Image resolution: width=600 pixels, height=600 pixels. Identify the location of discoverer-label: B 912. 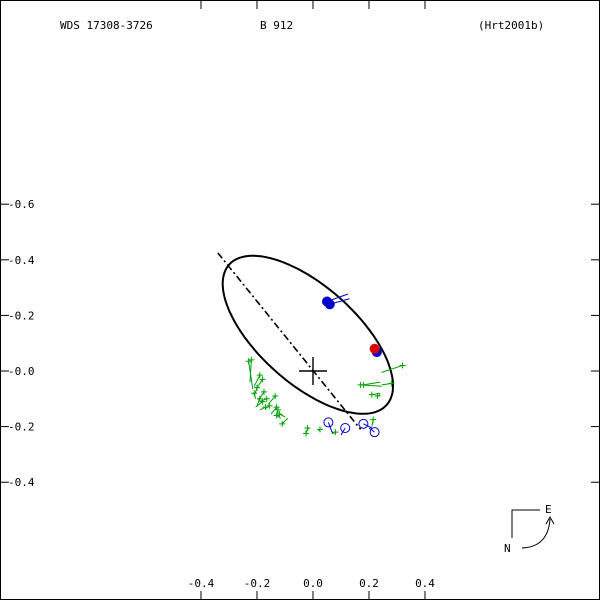
(276, 25).